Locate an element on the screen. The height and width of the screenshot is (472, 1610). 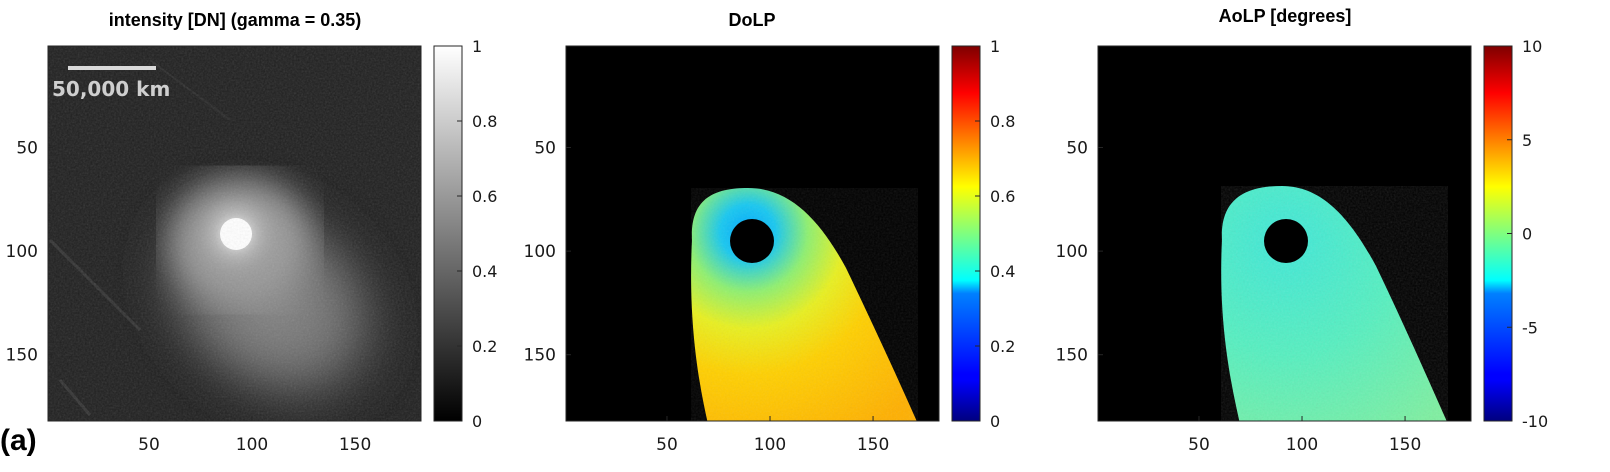
colorbar-tick-label: 10 is located at coordinates (1532, 46).